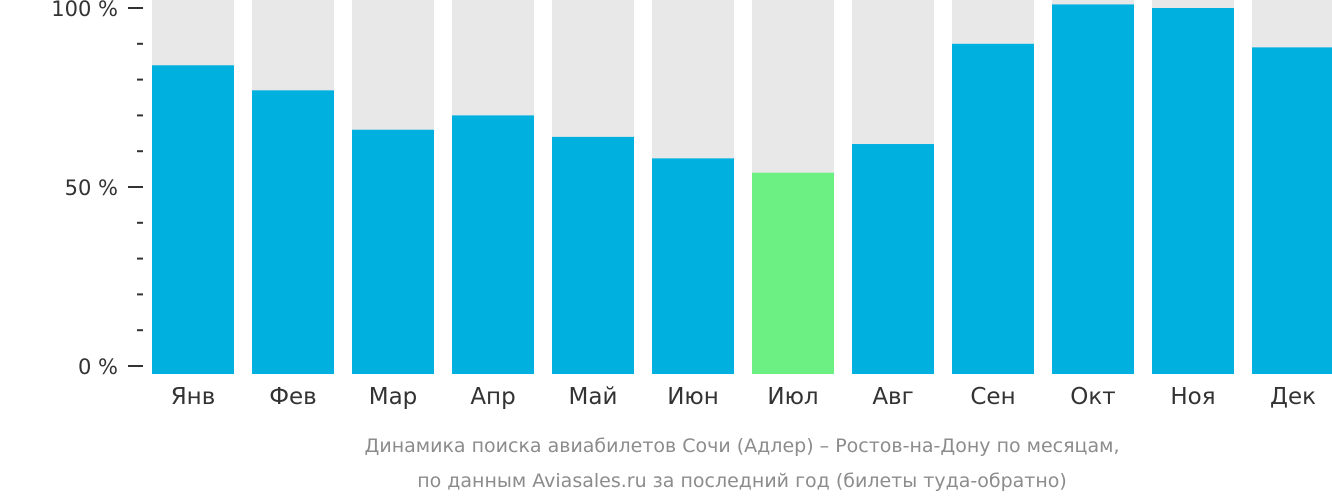 This screenshot has width=1332, height=502. What do you see at coordinates (84, 10) in the screenshot?
I see `y-tick-label-100: 100 %` at bounding box center [84, 10].